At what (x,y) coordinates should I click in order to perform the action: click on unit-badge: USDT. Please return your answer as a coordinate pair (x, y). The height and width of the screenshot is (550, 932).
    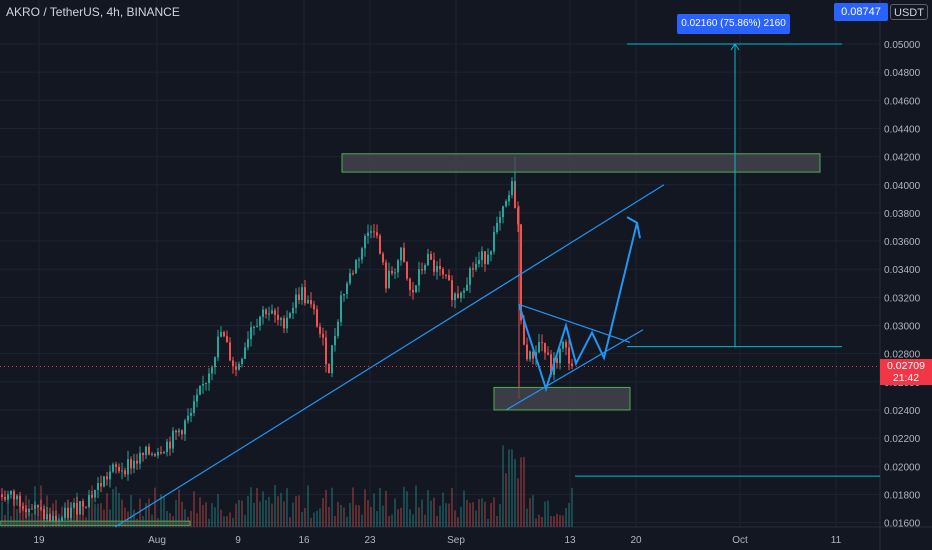
    Looking at the image, I should click on (909, 12).